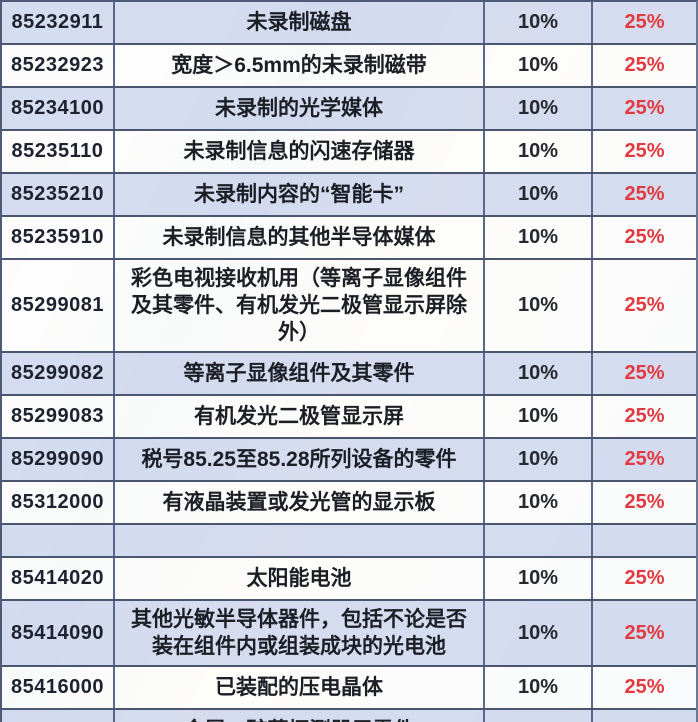 The height and width of the screenshot is (722, 698). Describe the element at coordinates (58, 540) in the screenshot. I see `hs-code` at that location.